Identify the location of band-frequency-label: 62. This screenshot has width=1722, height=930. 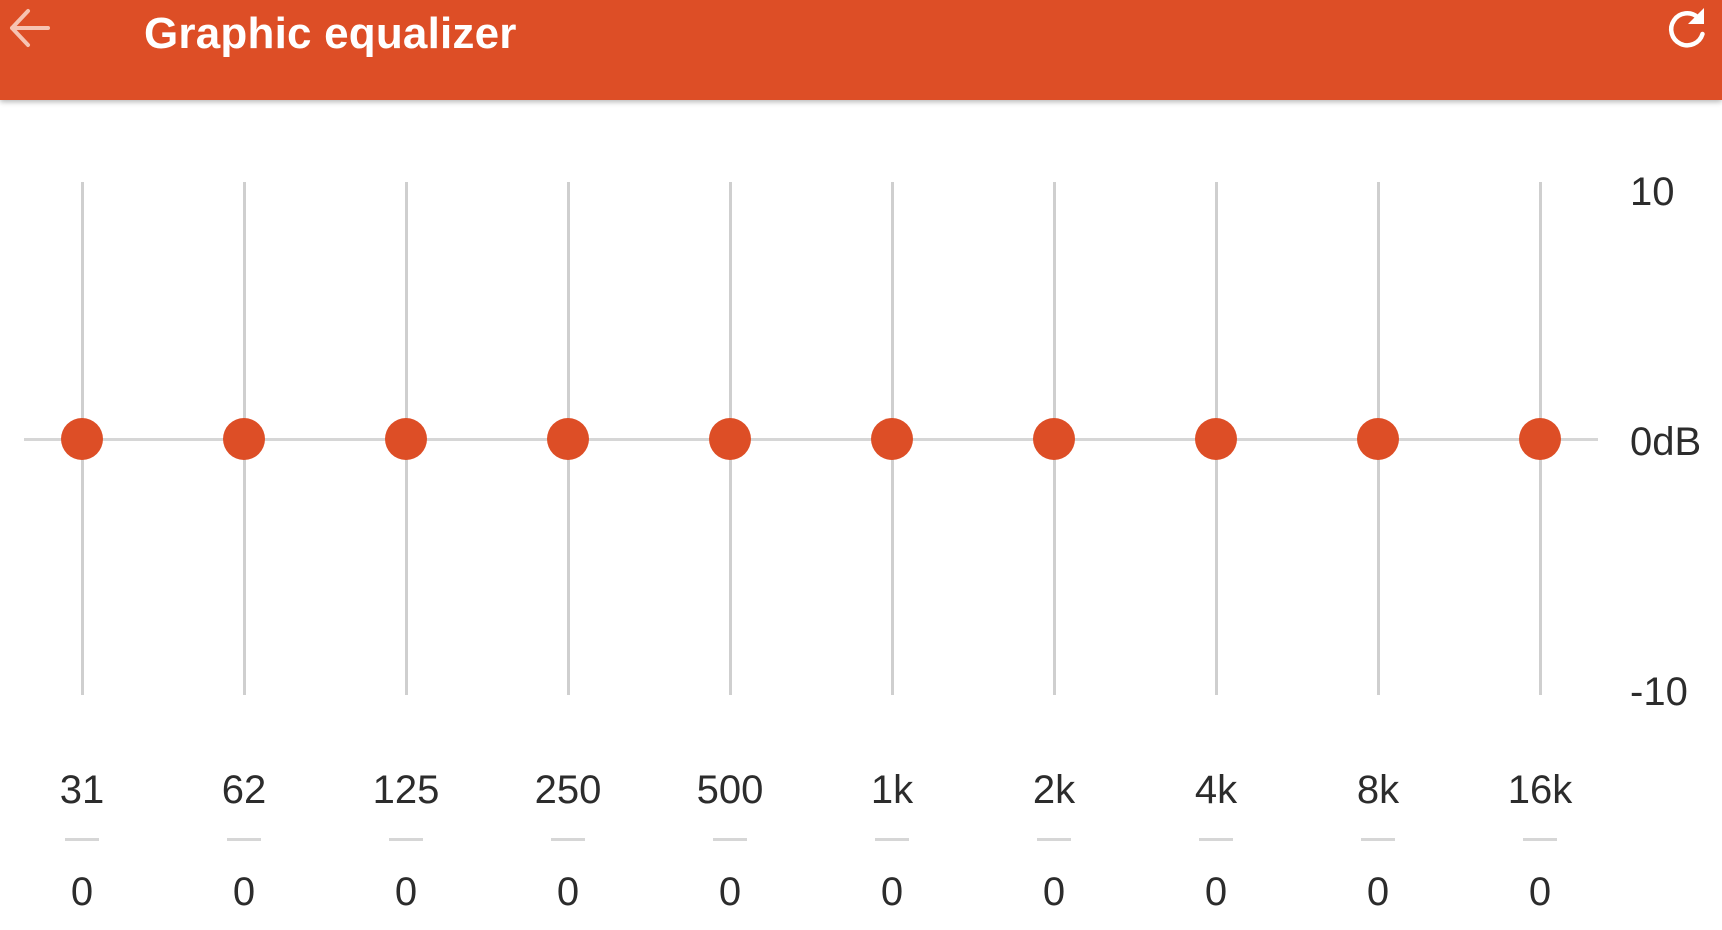
(244, 790).